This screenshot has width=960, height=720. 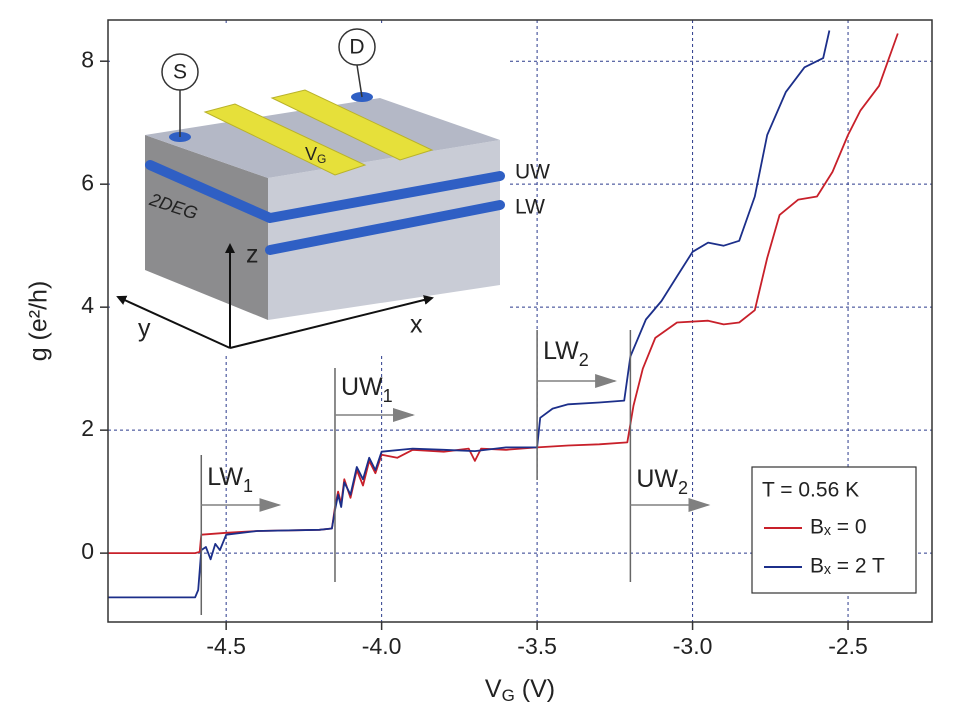 What do you see at coordinates (87, 182) in the screenshot?
I see `y-tick-label: 6` at bounding box center [87, 182].